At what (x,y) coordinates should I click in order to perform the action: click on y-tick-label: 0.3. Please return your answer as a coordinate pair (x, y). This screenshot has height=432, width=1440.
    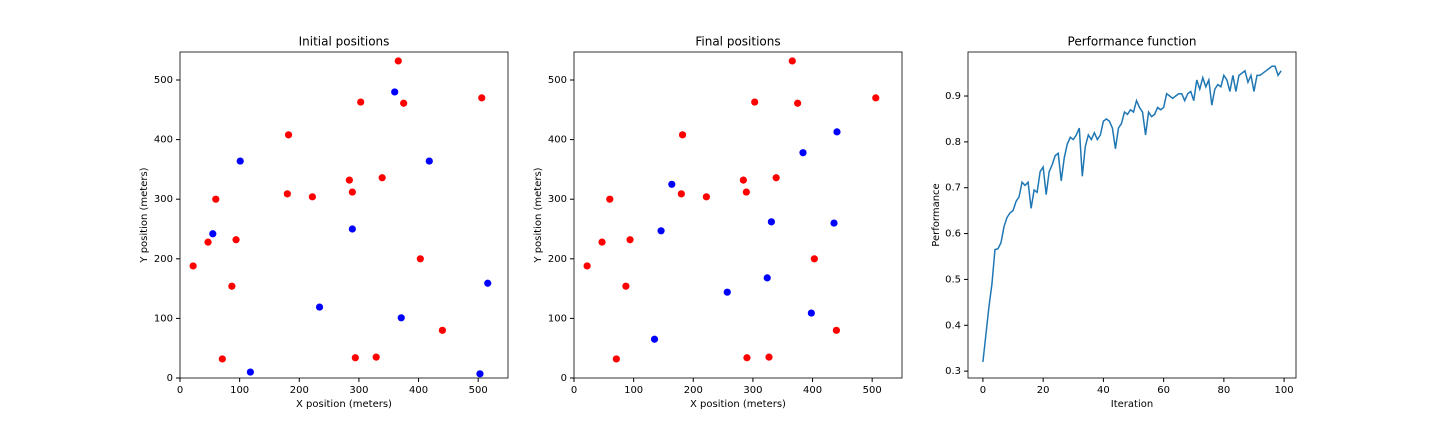
    Looking at the image, I should click on (953, 371).